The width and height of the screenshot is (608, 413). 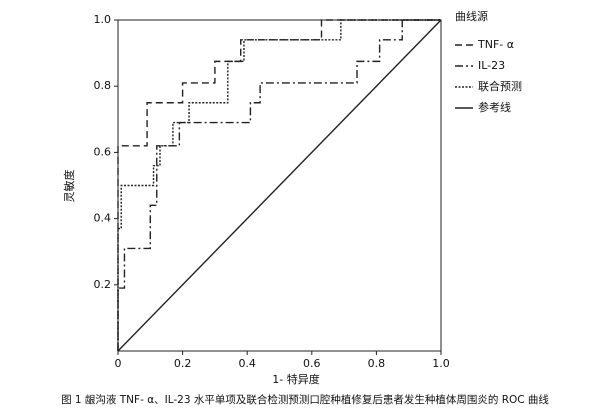 What do you see at coordinates (441, 363) in the screenshot?
I see `x-tick-label: 1.0` at bounding box center [441, 363].